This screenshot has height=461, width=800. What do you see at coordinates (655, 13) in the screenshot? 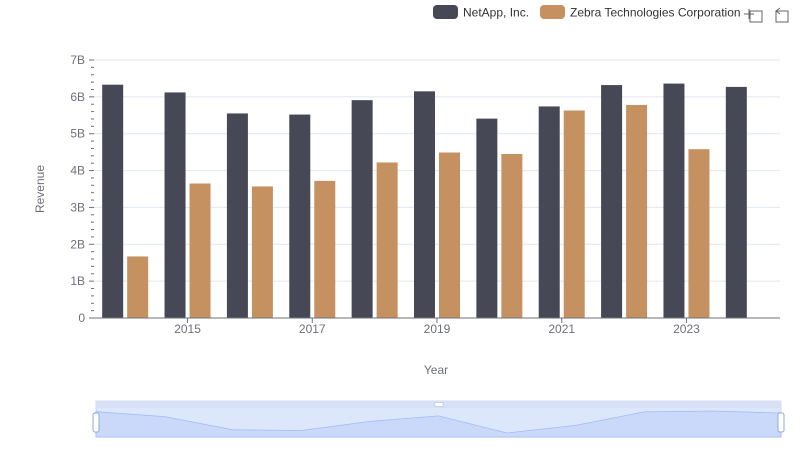
I see `legend-label-zebra: Zebra Technologies Corporation` at bounding box center [655, 13].